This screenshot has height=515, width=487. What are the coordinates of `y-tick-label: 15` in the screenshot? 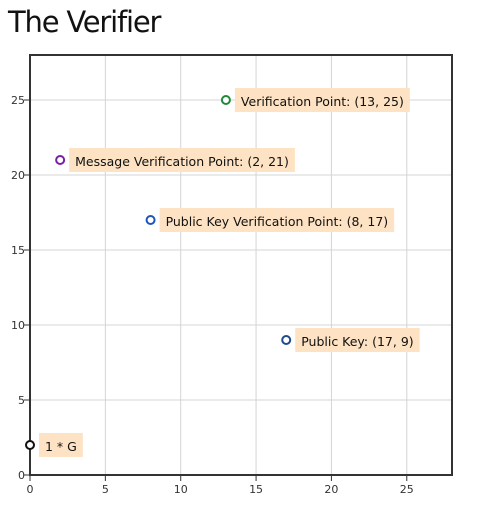 It's located at (18, 250).